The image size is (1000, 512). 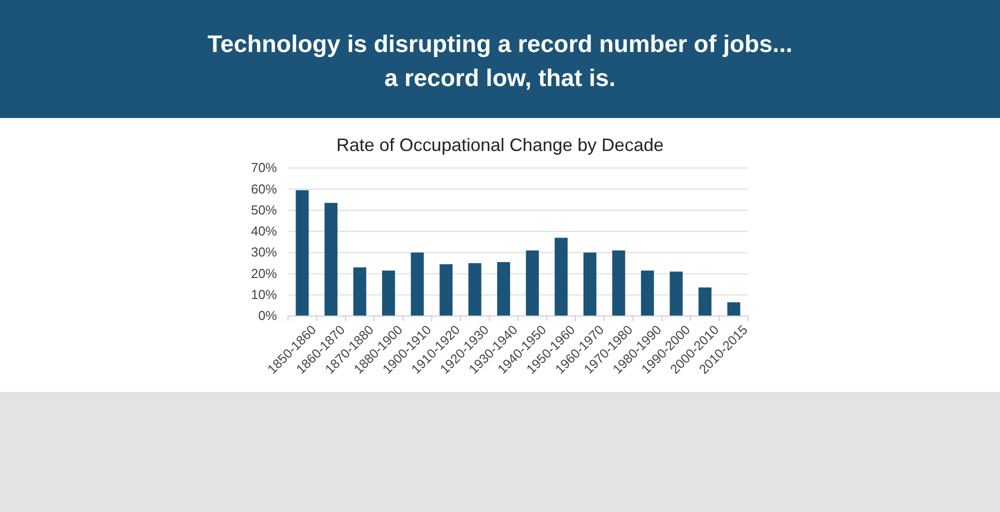 What do you see at coordinates (500, 145) in the screenshot?
I see `chart-subtitle: Rate of Occupational Change by Decade` at bounding box center [500, 145].